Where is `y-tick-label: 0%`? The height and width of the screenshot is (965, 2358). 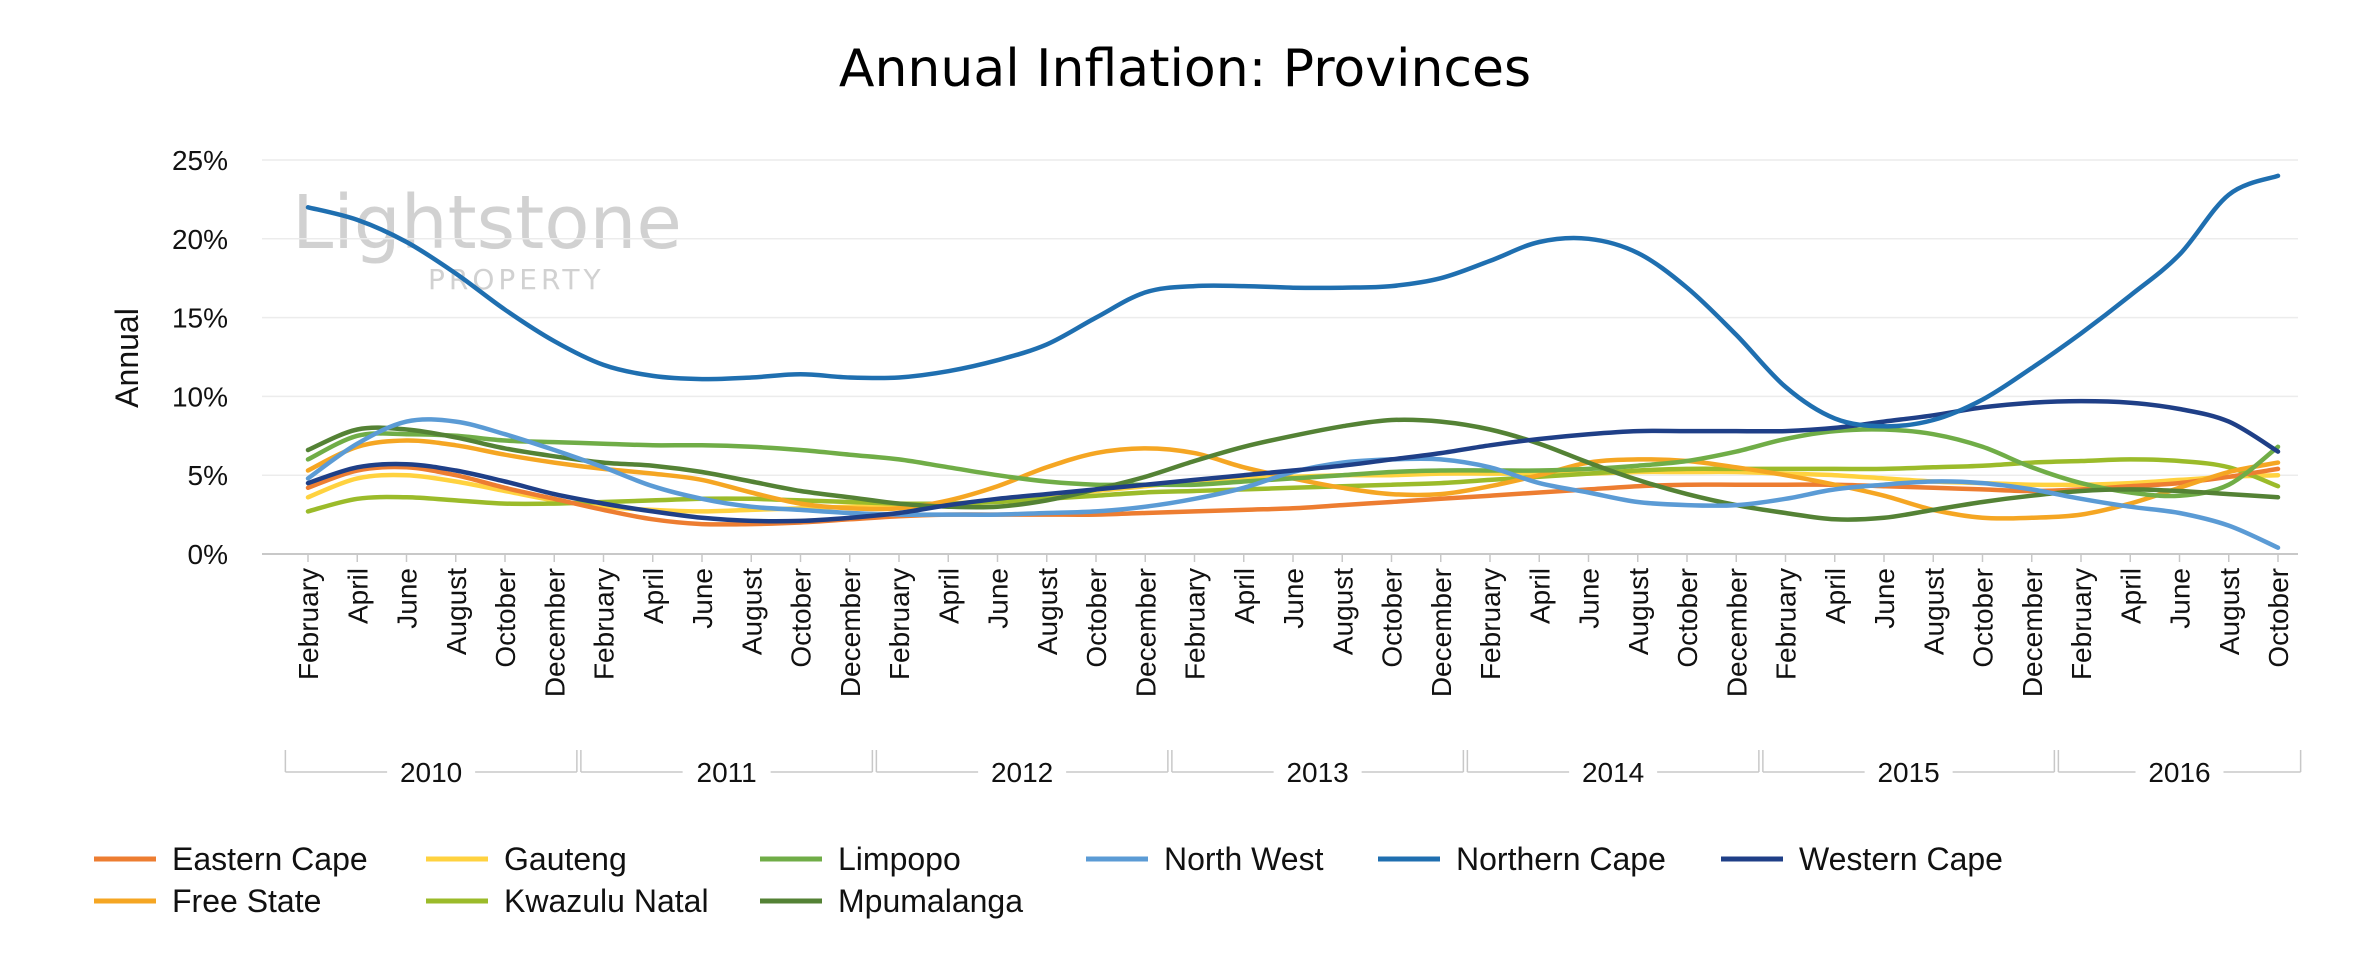
y-tick-label: 0% is located at coordinates (208, 554).